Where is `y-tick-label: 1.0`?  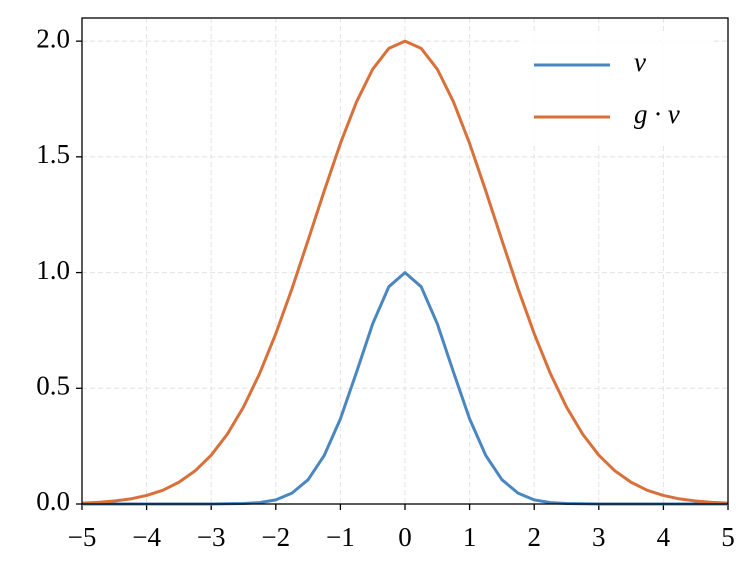
y-tick-label: 1.0 is located at coordinates (53, 270).